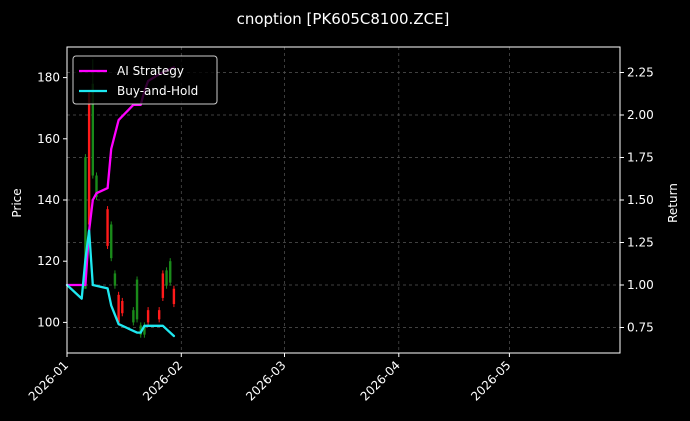 The width and height of the screenshot is (690, 421). Describe the element at coordinates (640, 73) in the screenshot. I see `y2-tick-label: 2.25` at that location.